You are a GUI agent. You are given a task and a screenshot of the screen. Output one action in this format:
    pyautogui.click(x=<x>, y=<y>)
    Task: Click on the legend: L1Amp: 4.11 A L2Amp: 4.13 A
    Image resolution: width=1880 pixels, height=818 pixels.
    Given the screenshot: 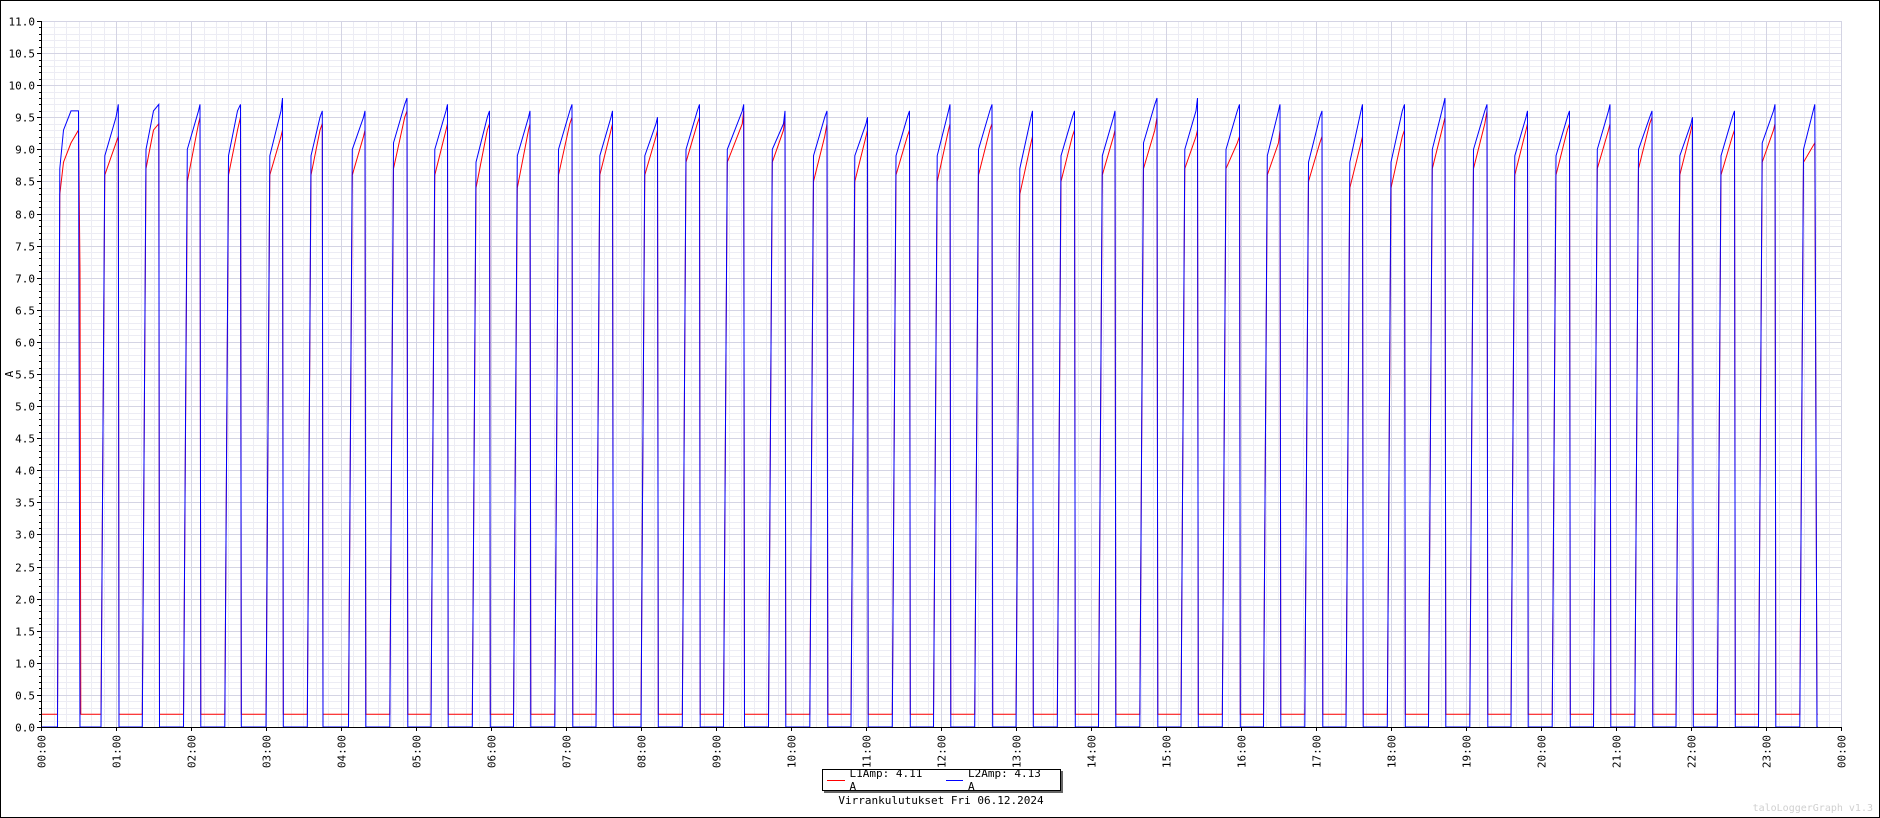 What is the action you would take?
    pyautogui.click(x=941, y=780)
    